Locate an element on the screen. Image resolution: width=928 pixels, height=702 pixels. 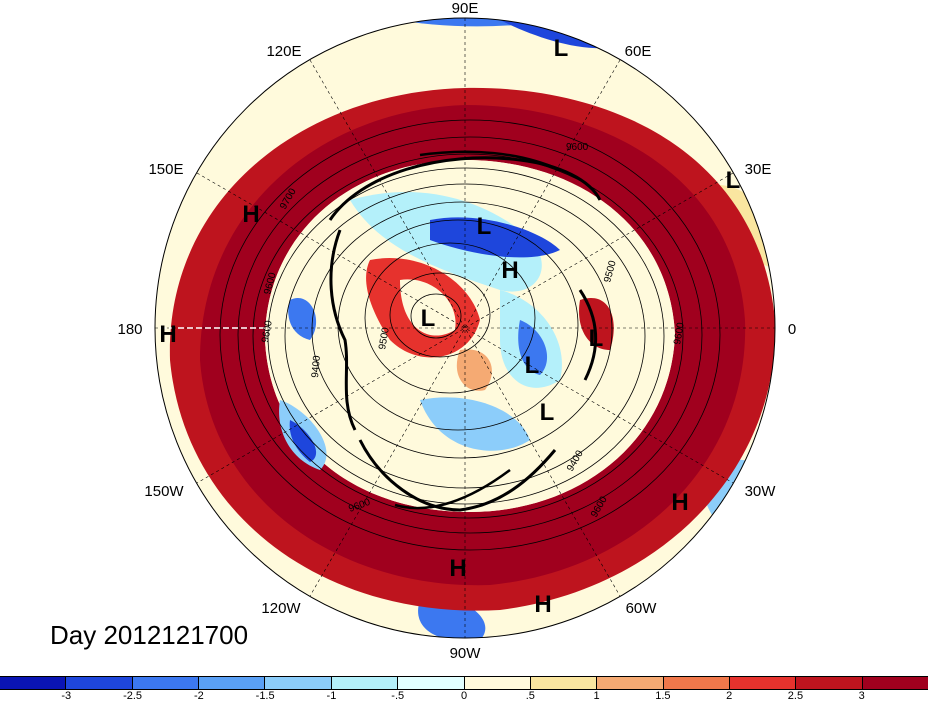
lon-label-150e: 150E is located at coordinates (165, 169).